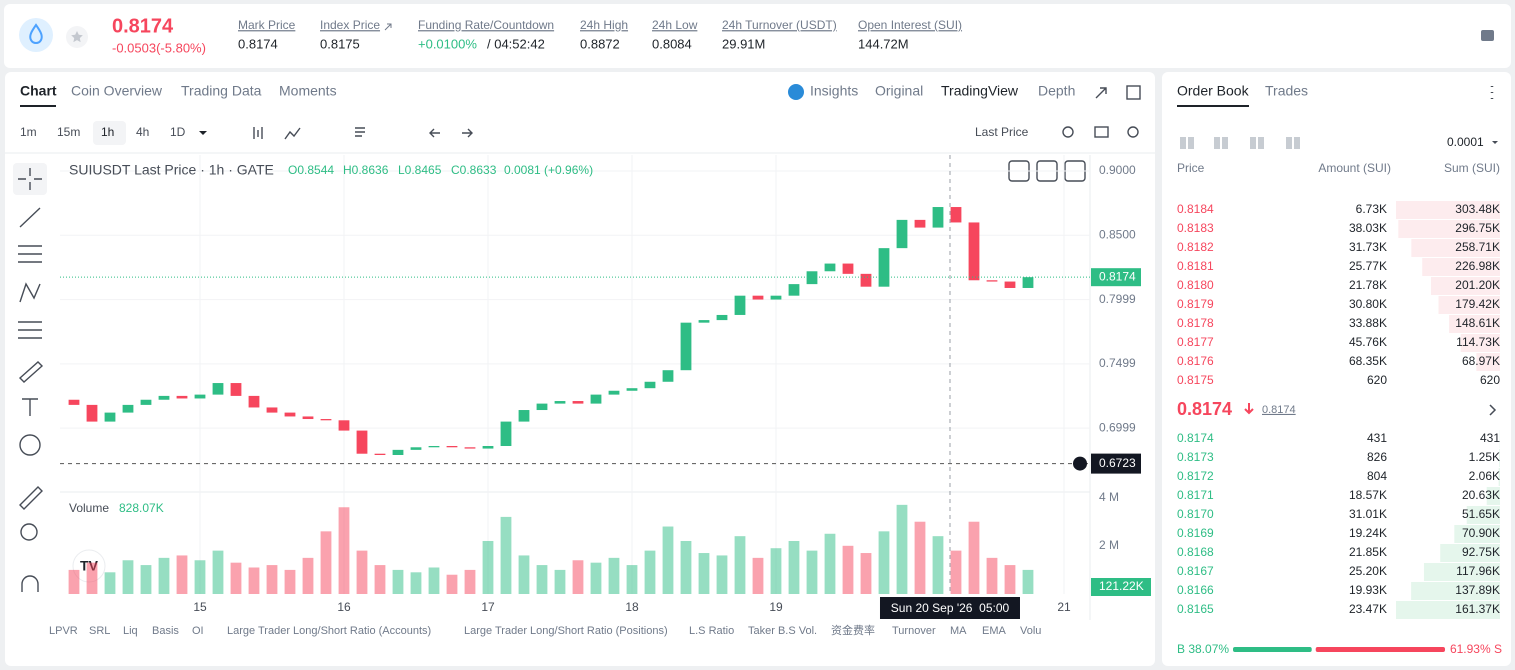 Image resolution: width=1515 pixels, height=670 pixels. What do you see at coordinates (853, 630) in the screenshot?
I see `indicator: 资金费率` at bounding box center [853, 630].